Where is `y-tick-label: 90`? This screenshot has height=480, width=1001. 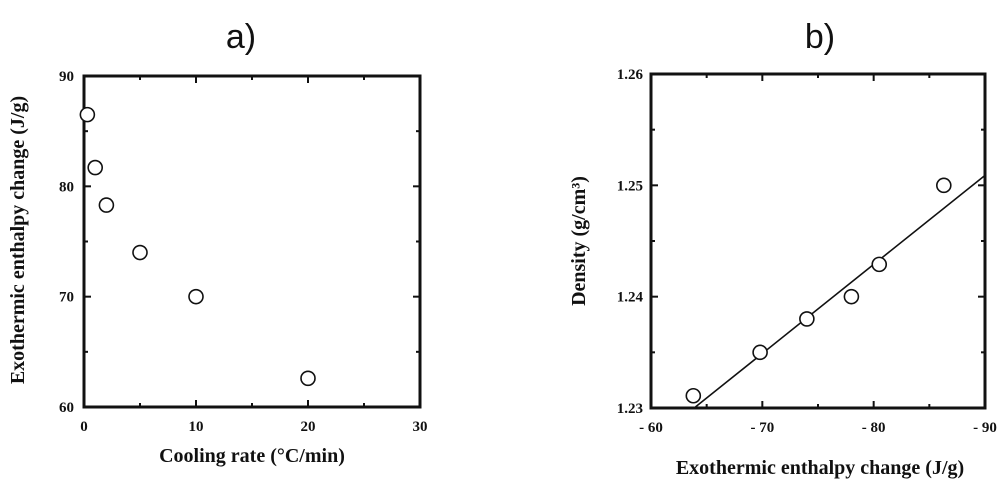 y-tick-label: 90 is located at coordinates (66, 77).